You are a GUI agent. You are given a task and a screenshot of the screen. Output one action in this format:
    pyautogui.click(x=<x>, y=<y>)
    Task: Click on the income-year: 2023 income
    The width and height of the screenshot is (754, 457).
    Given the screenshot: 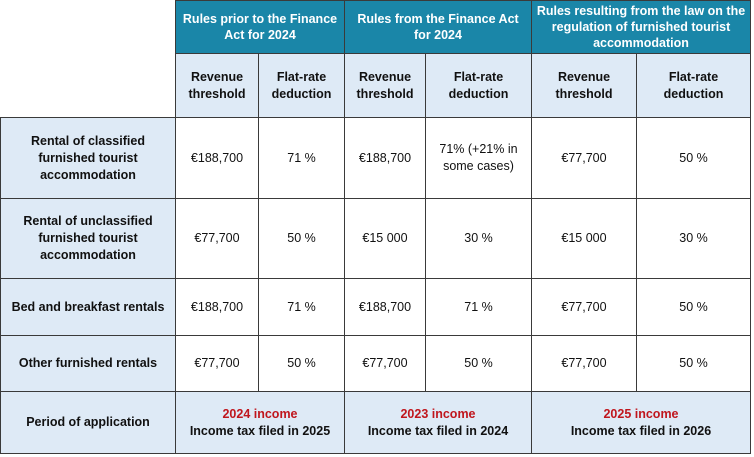 What is the action you would take?
    pyautogui.click(x=438, y=413)
    